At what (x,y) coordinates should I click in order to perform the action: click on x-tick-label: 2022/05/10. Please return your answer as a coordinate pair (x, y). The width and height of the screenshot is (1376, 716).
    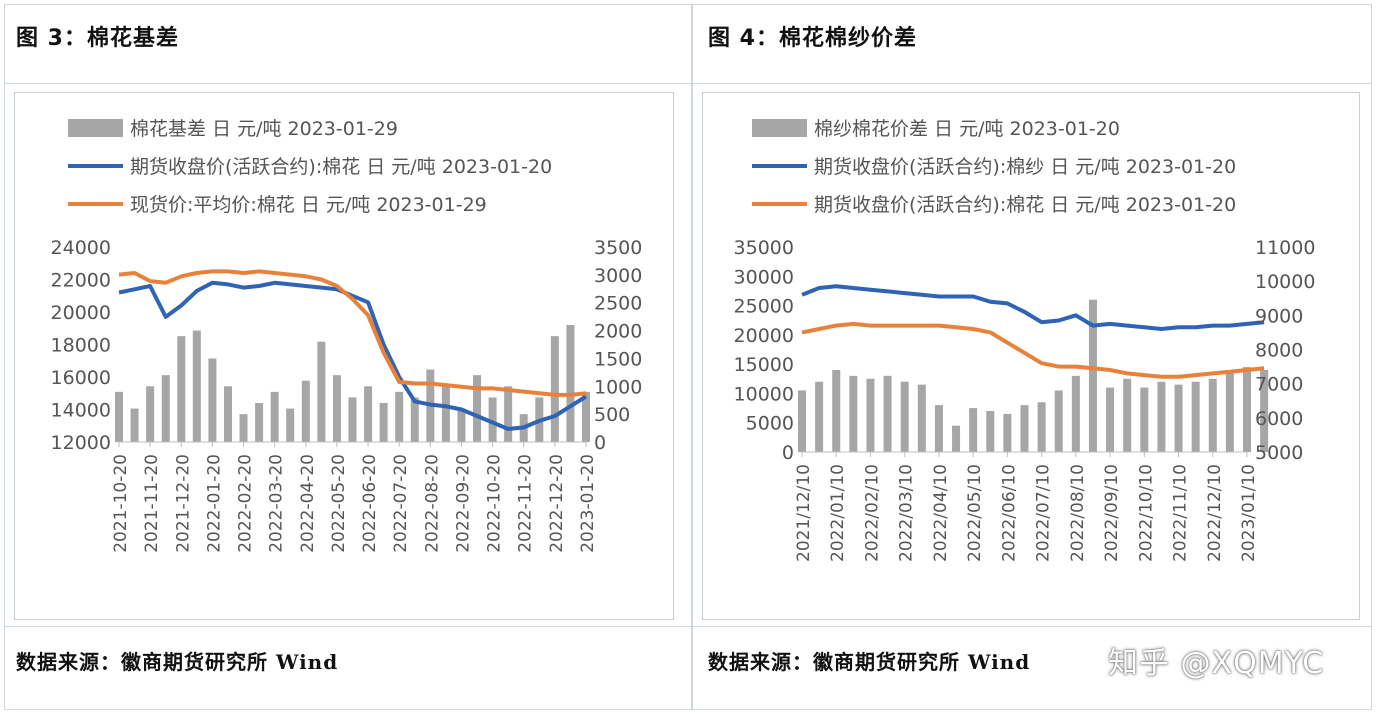
    Looking at the image, I should click on (975, 513).